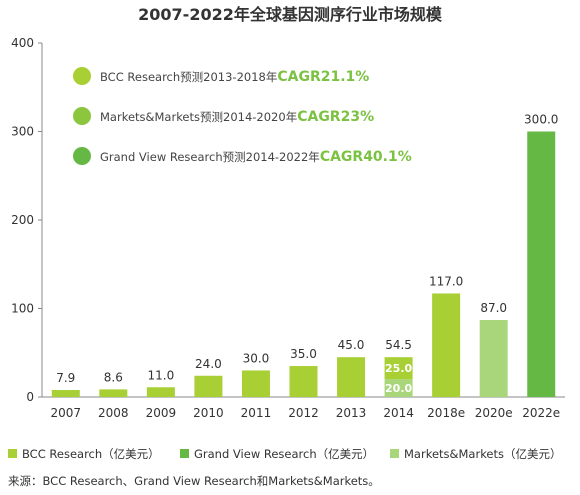  What do you see at coordinates (323, 77) in the screenshot?
I see `annotation-cagr: CAGR21.1%` at bounding box center [323, 77].